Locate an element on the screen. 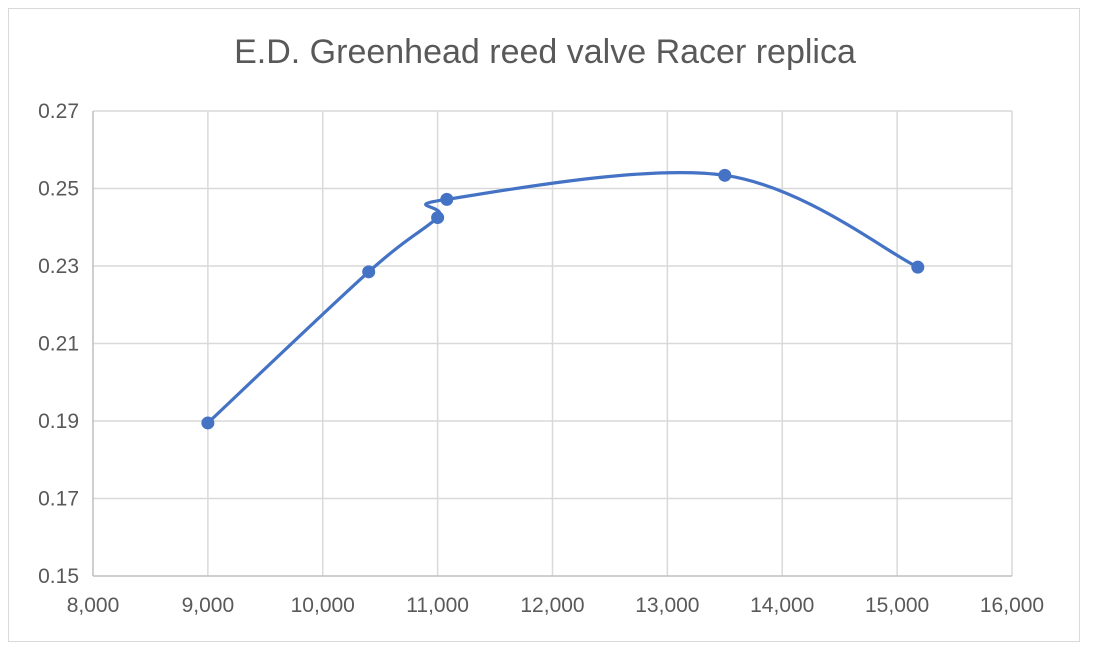 Image resolution: width=1100 pixels, height=662 pixels. y-tick-label: 0.27 is located at coordinates (58, 111).